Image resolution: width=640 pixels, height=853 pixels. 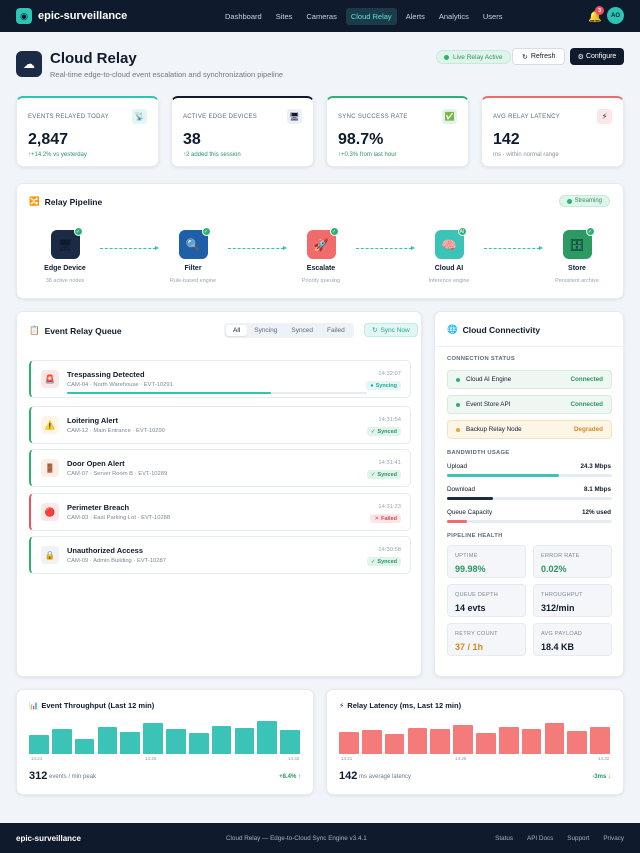 What do you see at coordinates (476, 737) in the screenshot?
I see `latency-bars` at bounding box center [476, 737].